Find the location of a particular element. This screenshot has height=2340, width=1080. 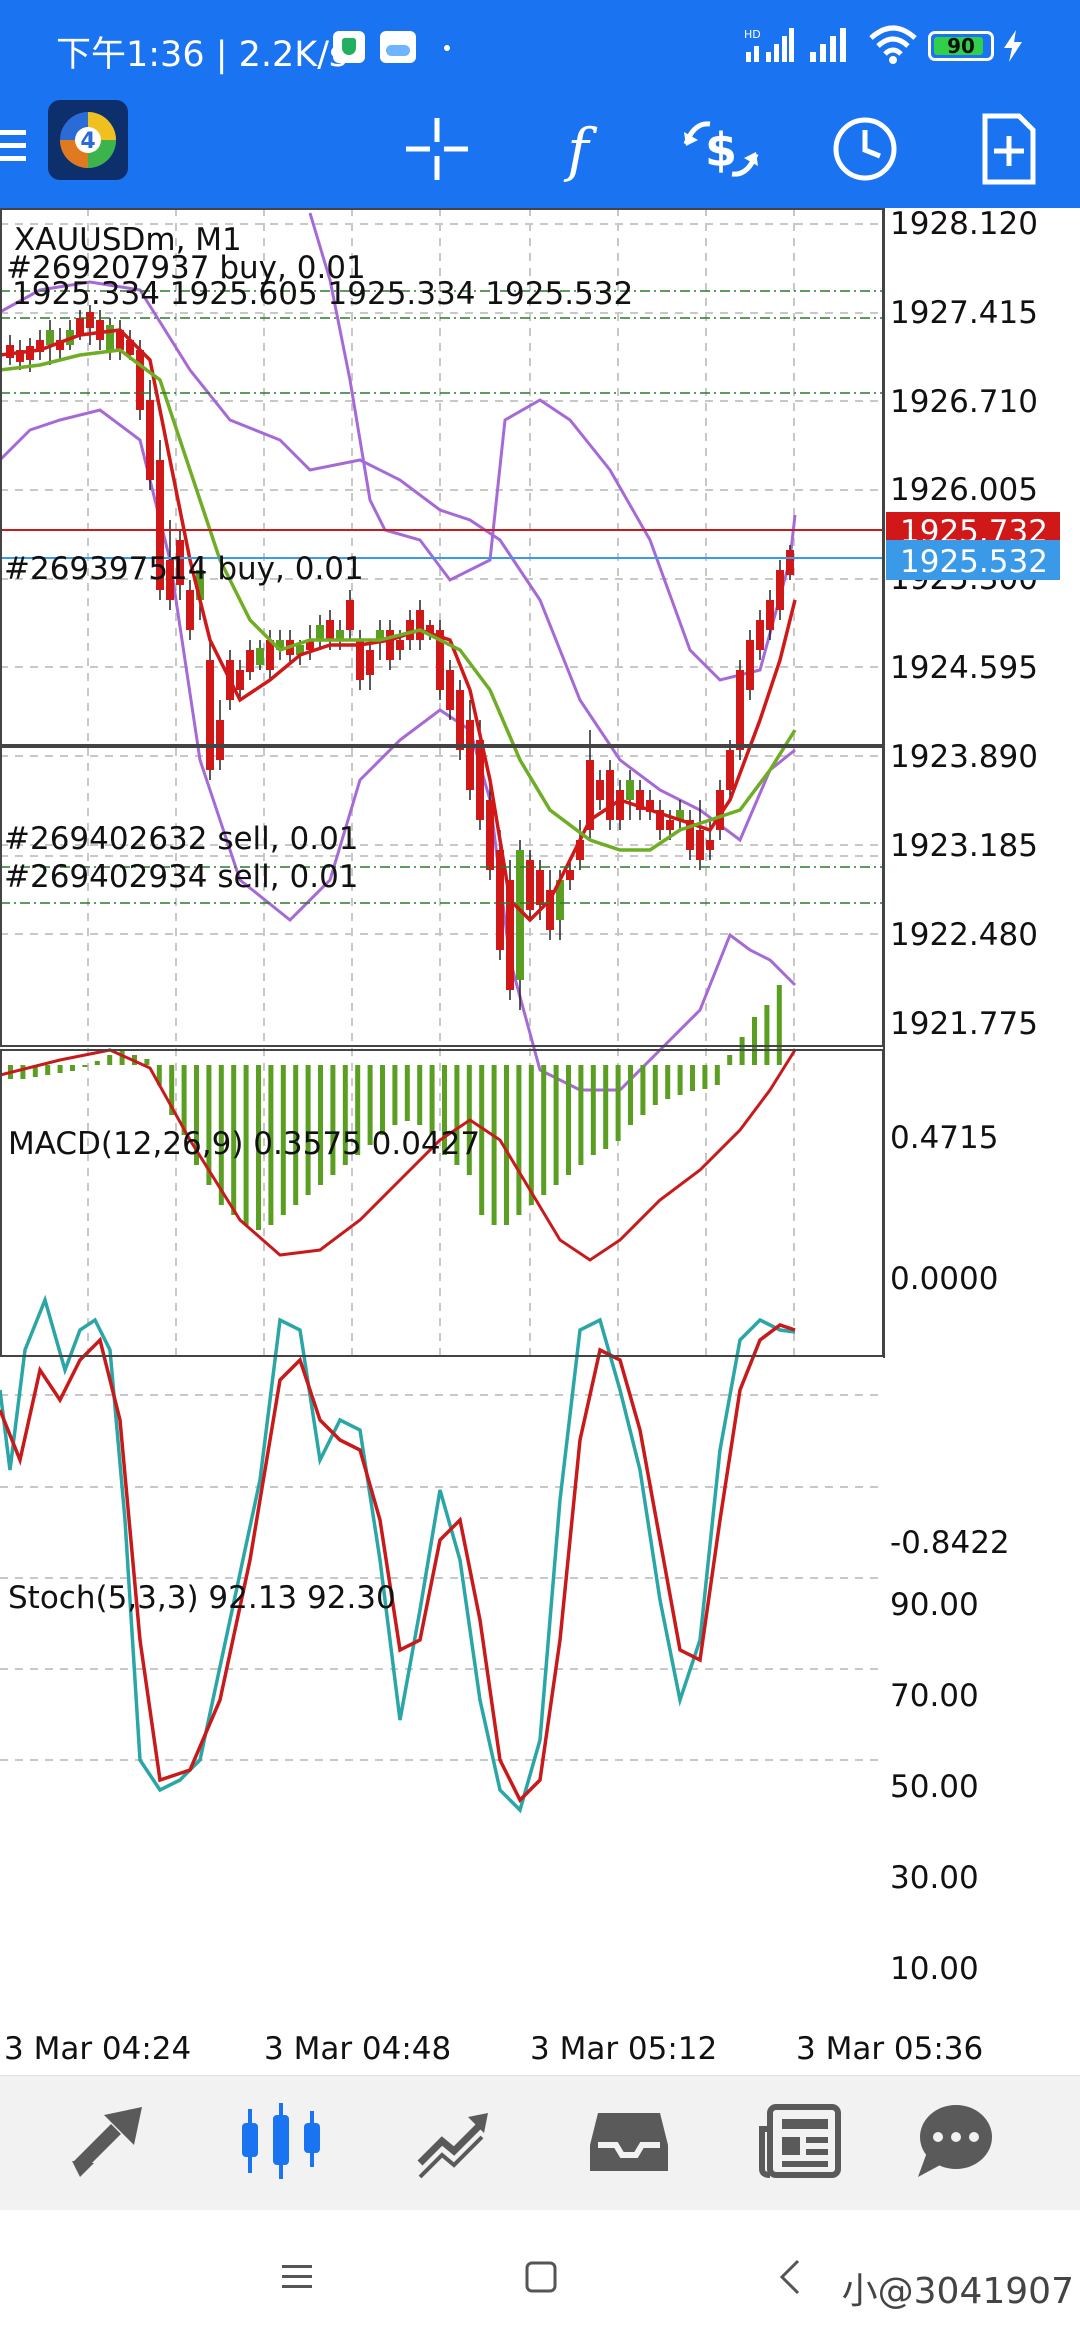

shield-notification-icon is located at coordinates (349, 47).